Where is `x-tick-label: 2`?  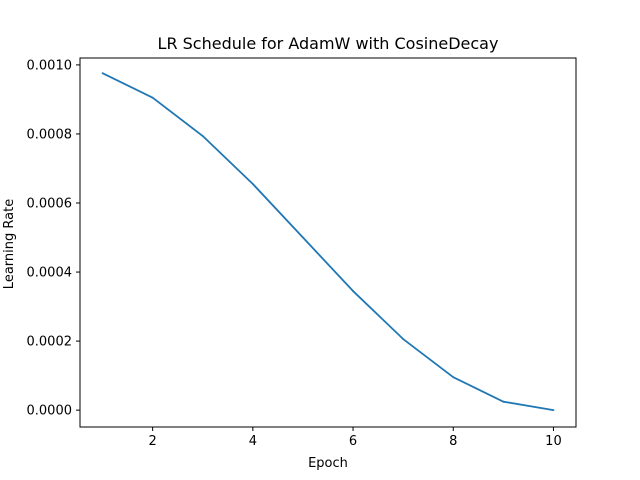 x-tick-label: 2 is located at coordinates (153, 441).